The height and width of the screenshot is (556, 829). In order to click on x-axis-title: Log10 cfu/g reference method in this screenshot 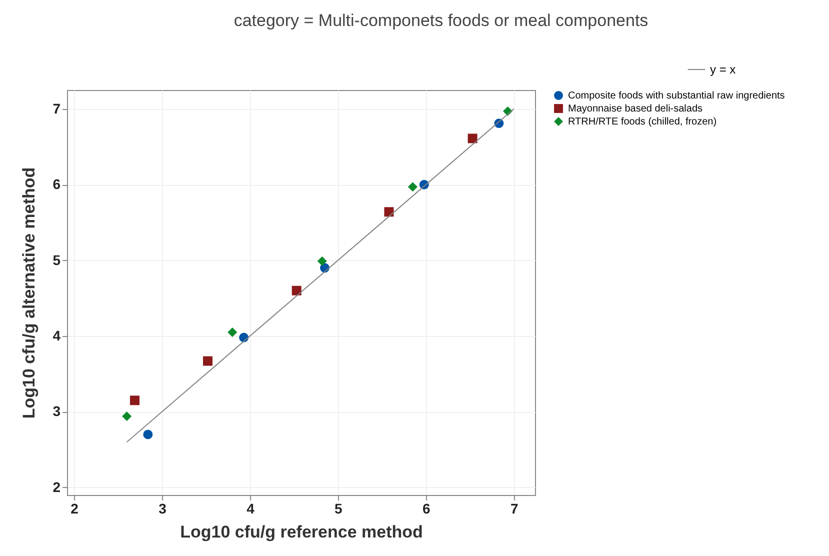, I will do `click(301, 532)`.